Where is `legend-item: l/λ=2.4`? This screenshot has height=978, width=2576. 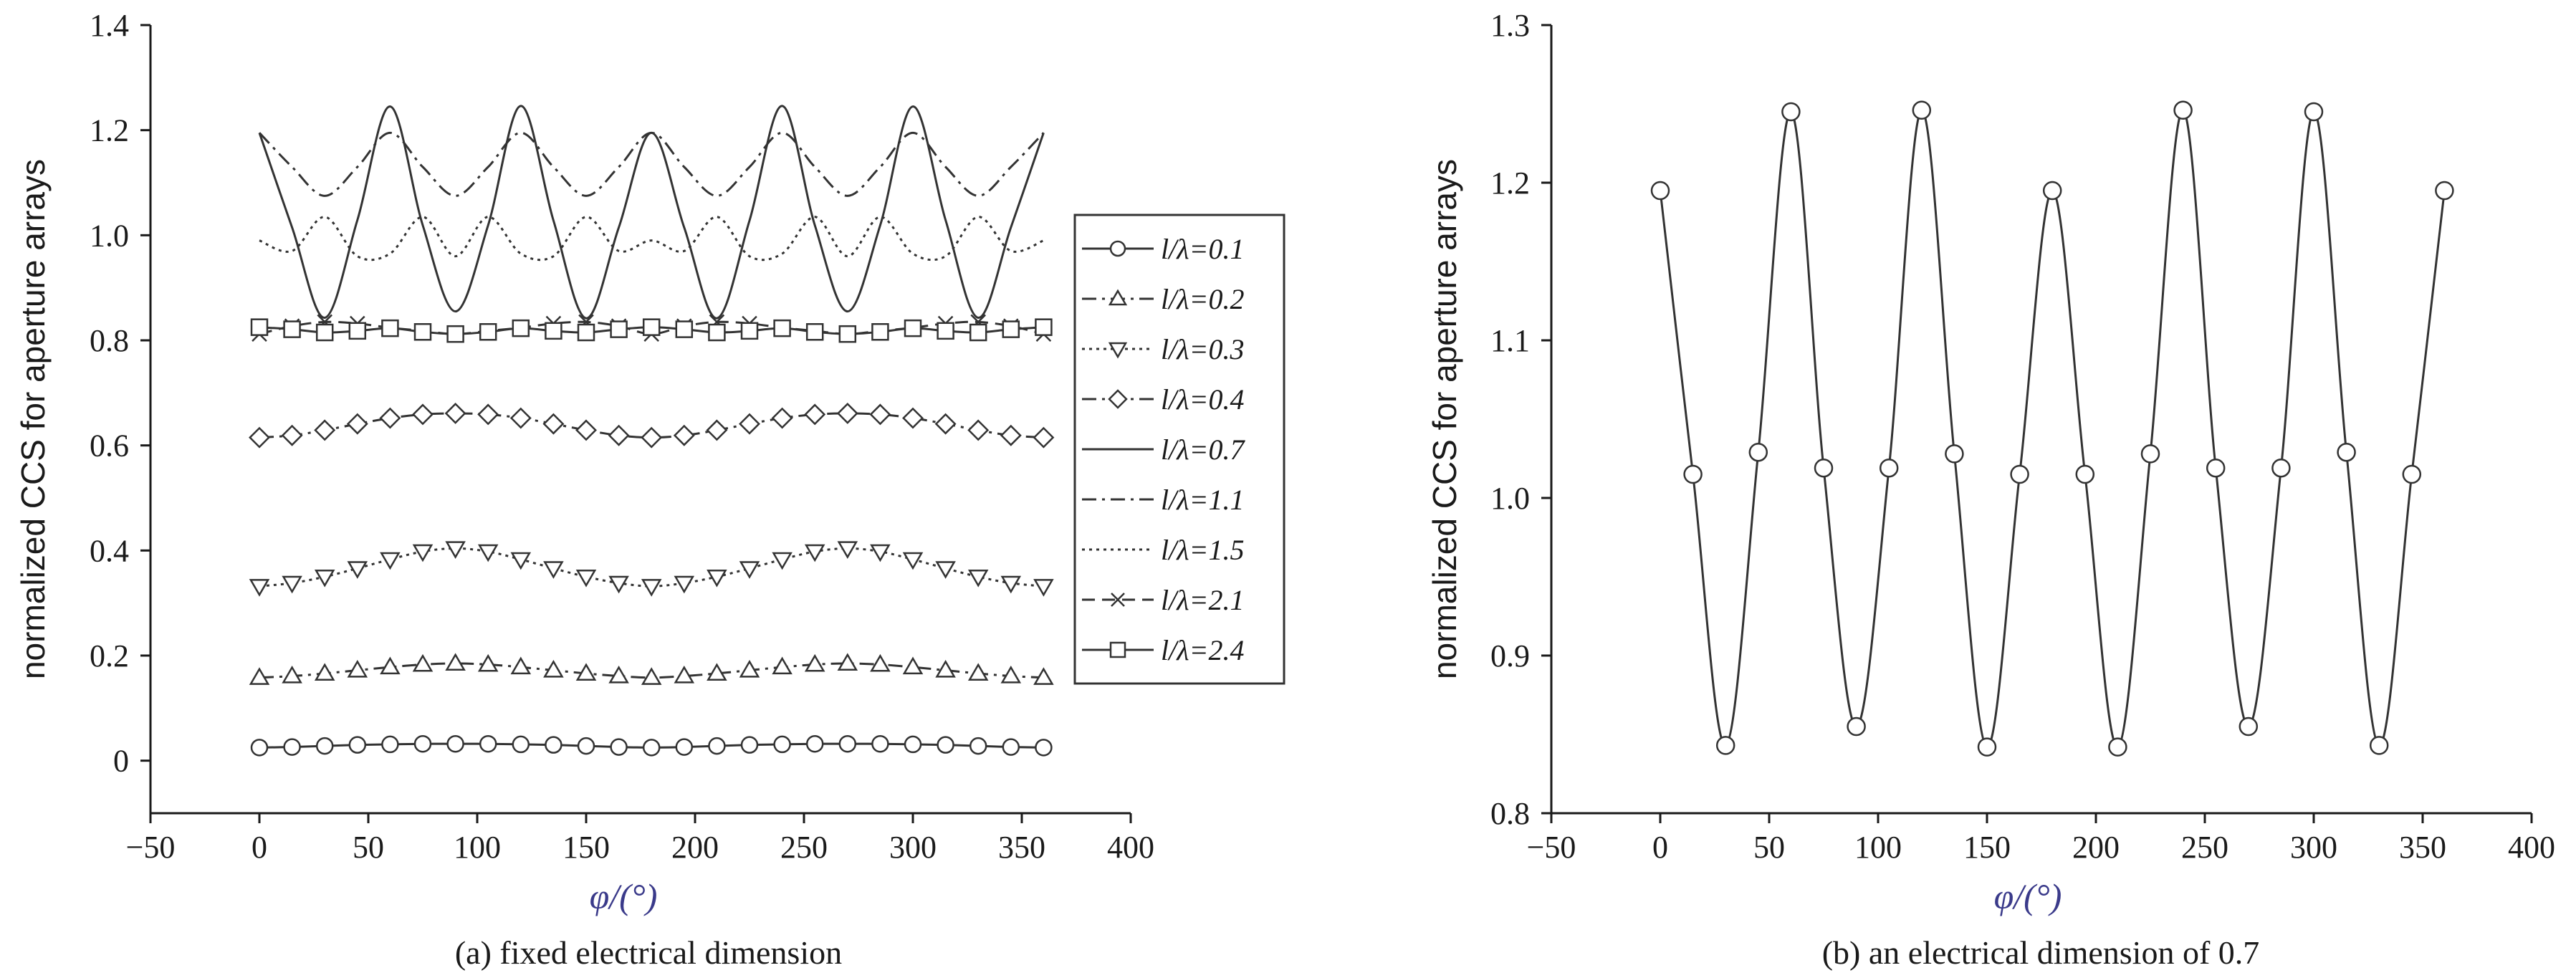
legend-item: l/λ=2.4 is located at coordinates (1164, 650).